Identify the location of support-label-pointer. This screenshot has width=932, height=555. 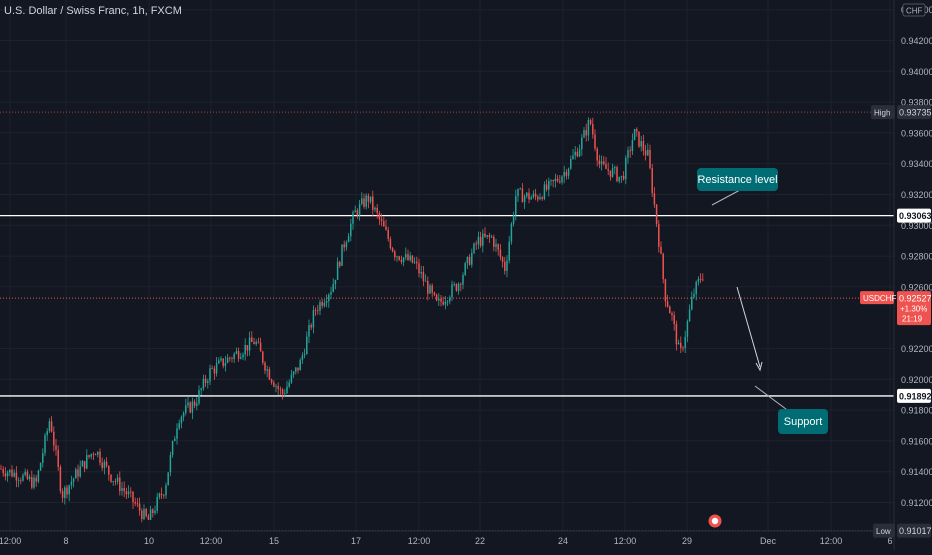
(772, 399).